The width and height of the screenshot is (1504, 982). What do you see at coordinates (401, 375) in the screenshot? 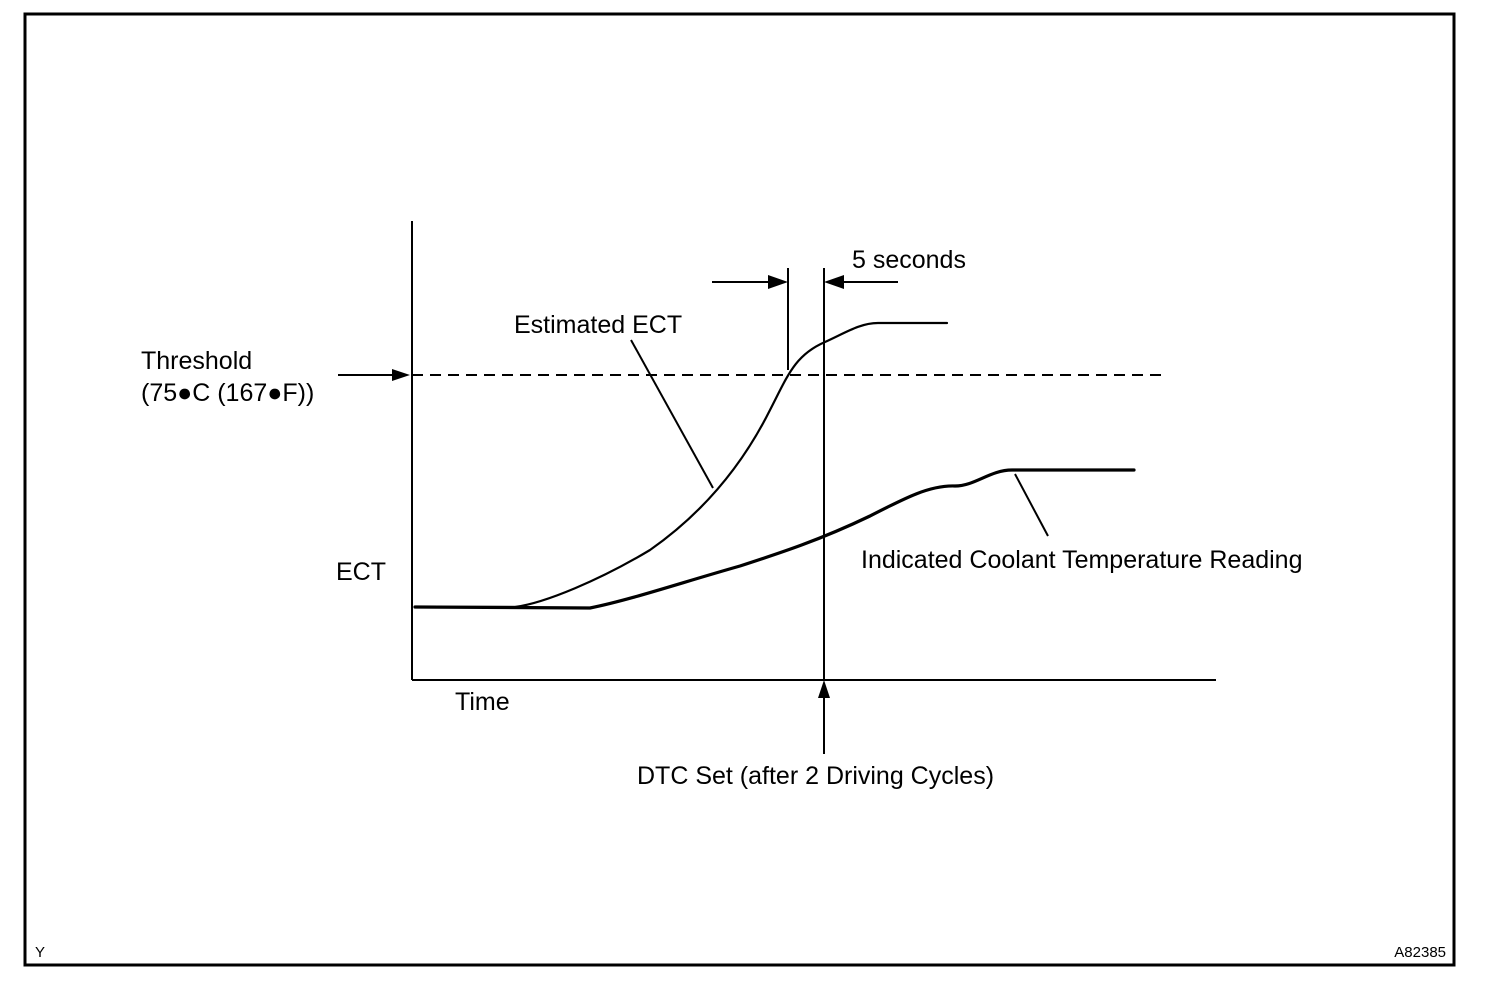
I see `threshold-arrowhead` at bounding box center [401, 375].